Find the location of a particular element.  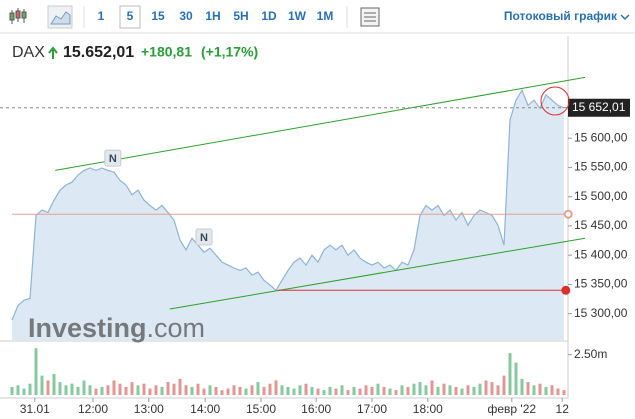

interval-button: 30 is located at coordinates (186, 16).